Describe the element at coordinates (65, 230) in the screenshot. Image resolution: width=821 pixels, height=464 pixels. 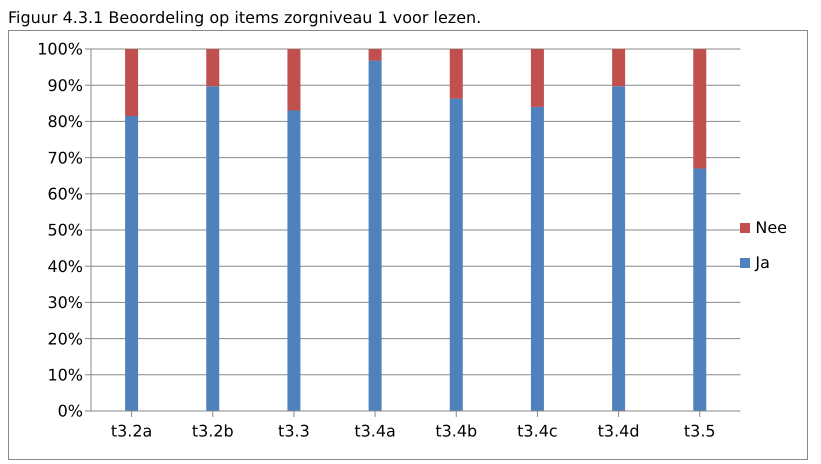
I see `y-tick-label: 50%` at that location.